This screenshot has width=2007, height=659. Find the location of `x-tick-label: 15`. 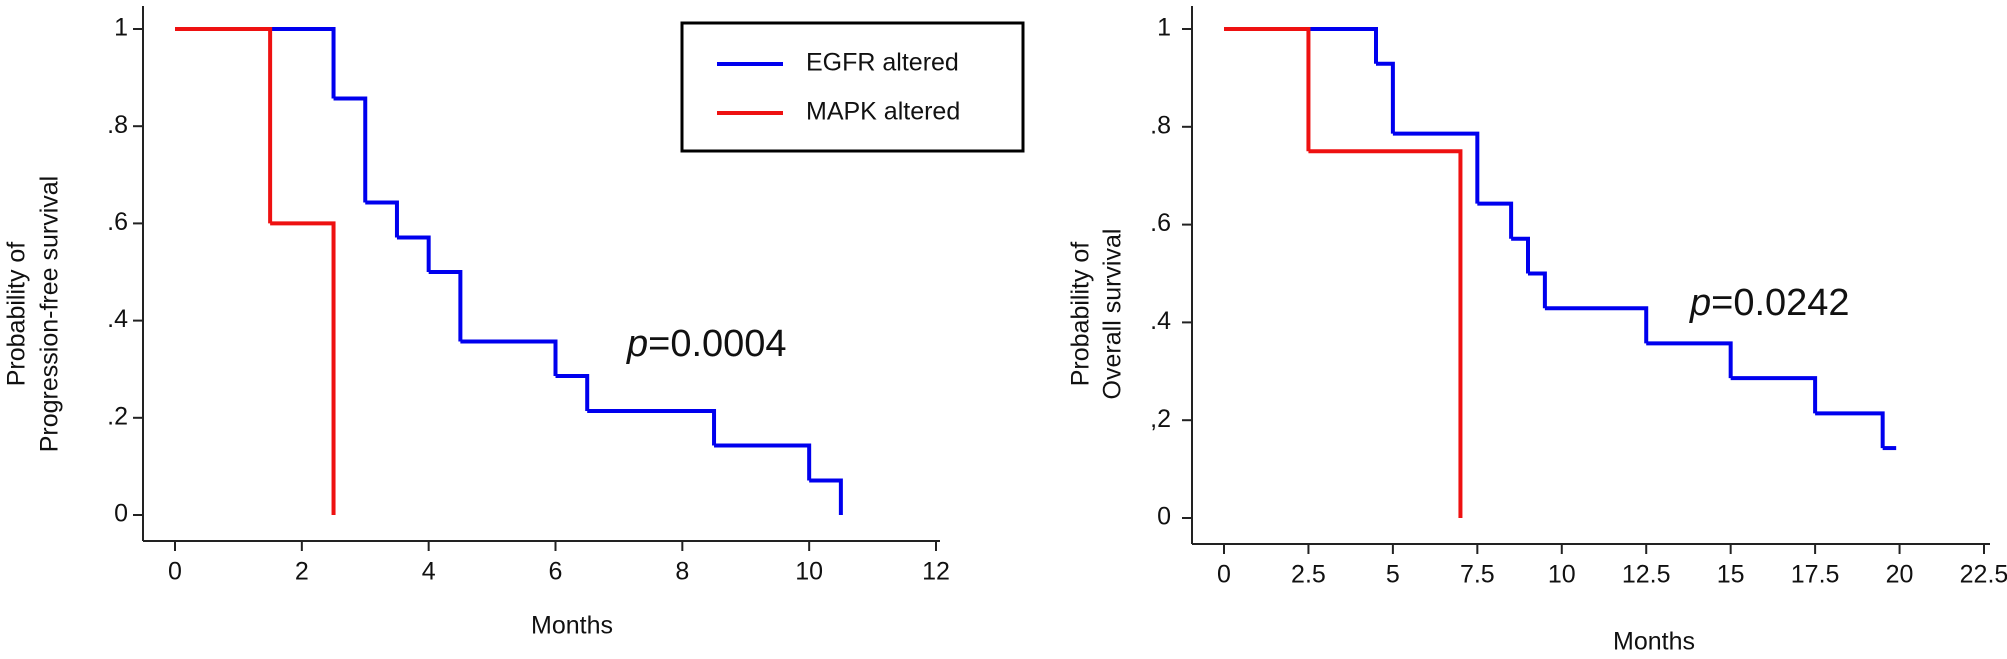

x-tick-label: 15 is located at coordinates (1731, 575).